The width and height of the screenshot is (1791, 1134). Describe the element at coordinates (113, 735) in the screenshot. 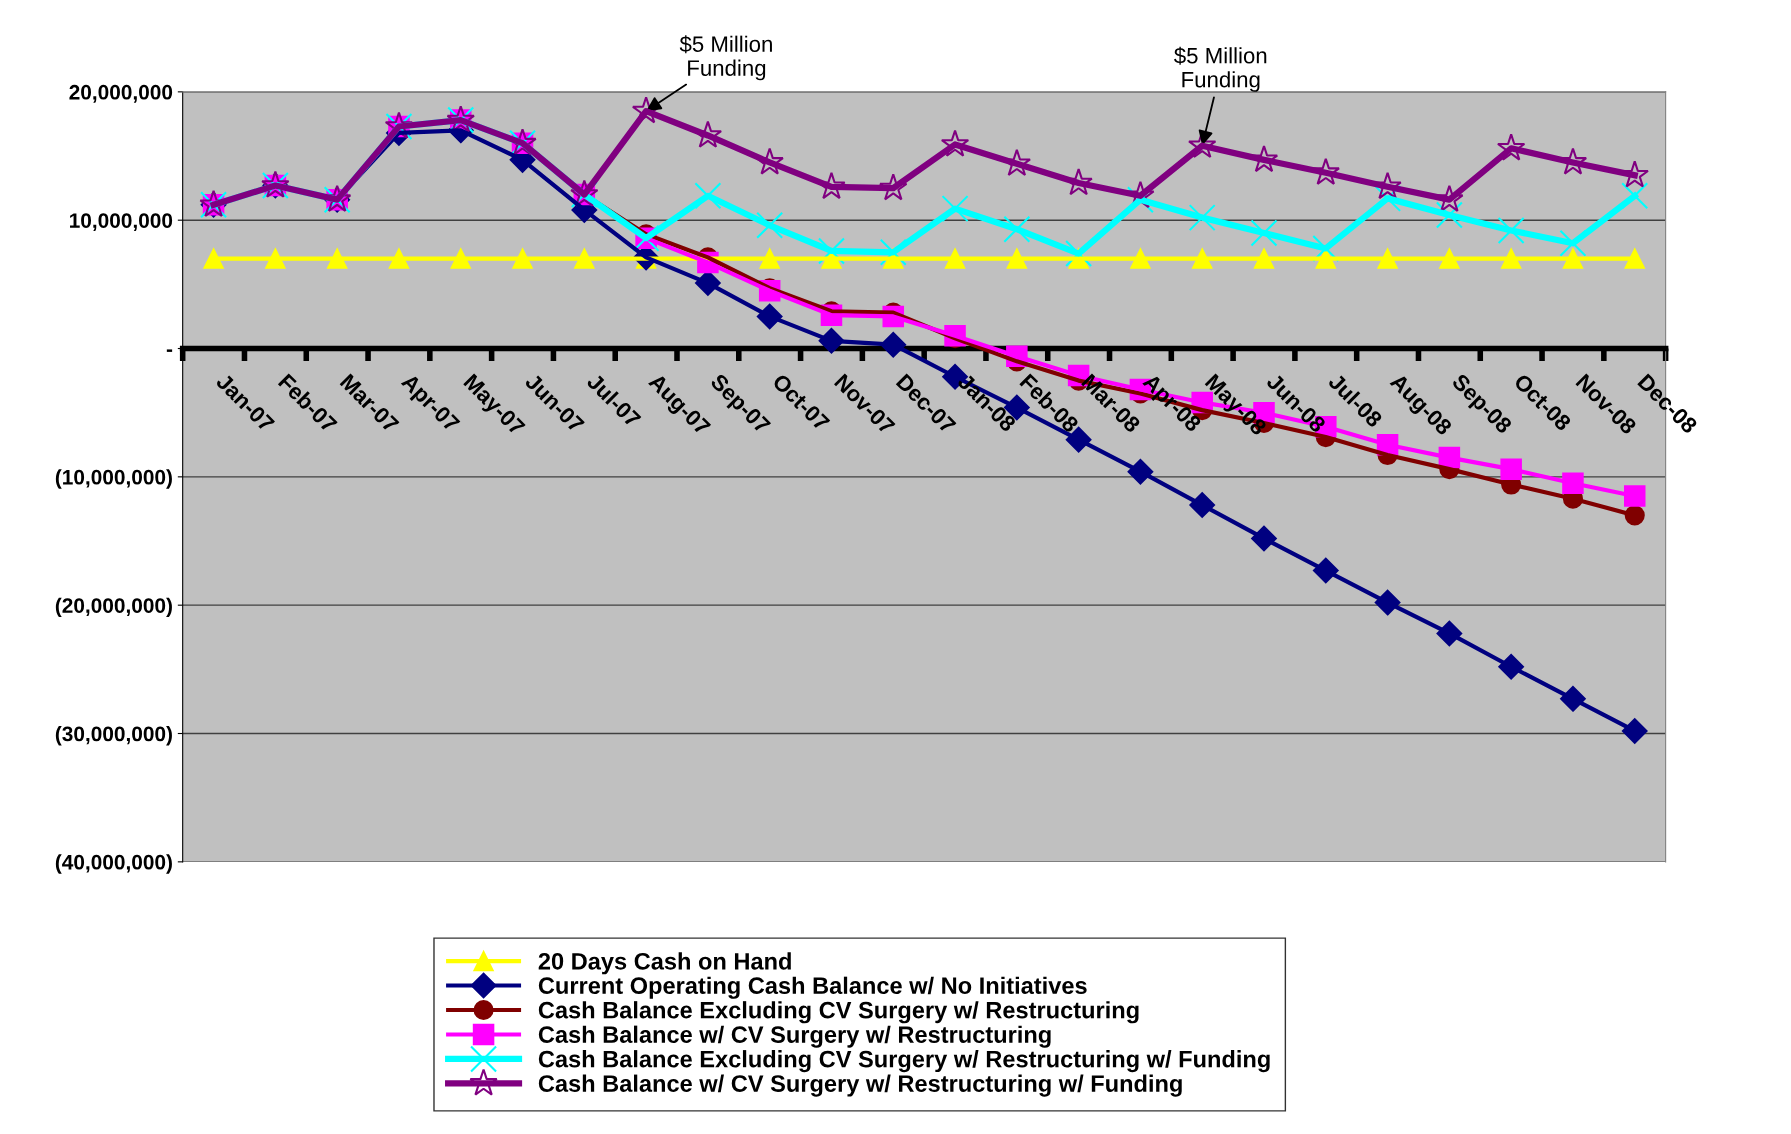

I see `y-tick-label: (30,000,000)` at that location.